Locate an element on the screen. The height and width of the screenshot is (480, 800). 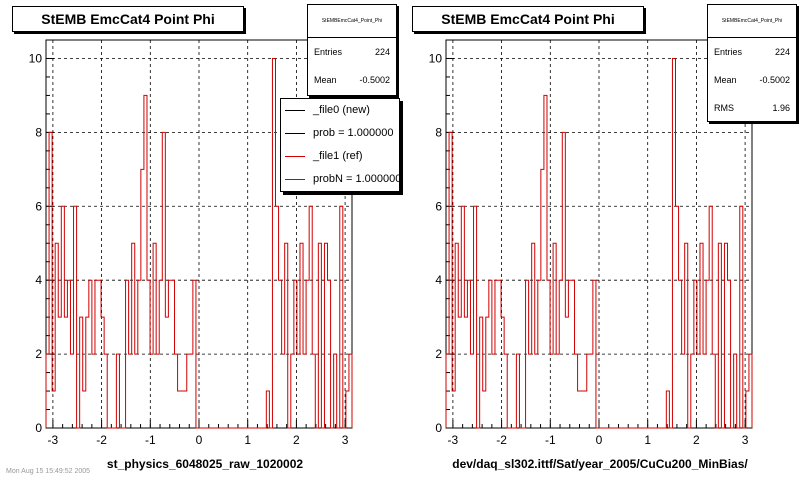
left-ytick-label-4: 8 is located at coordinates (38, 132).